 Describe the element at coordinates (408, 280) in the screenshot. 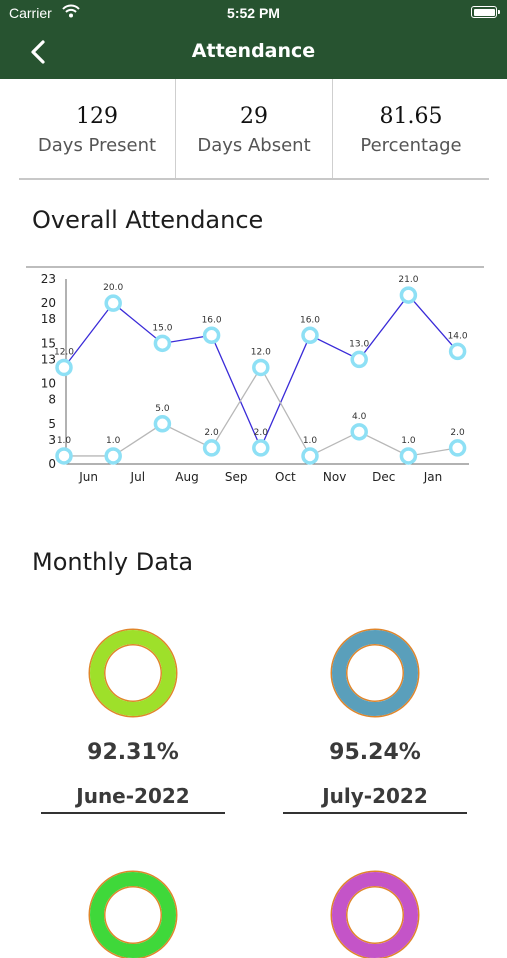

I see `data-label: 21.0` at that location.